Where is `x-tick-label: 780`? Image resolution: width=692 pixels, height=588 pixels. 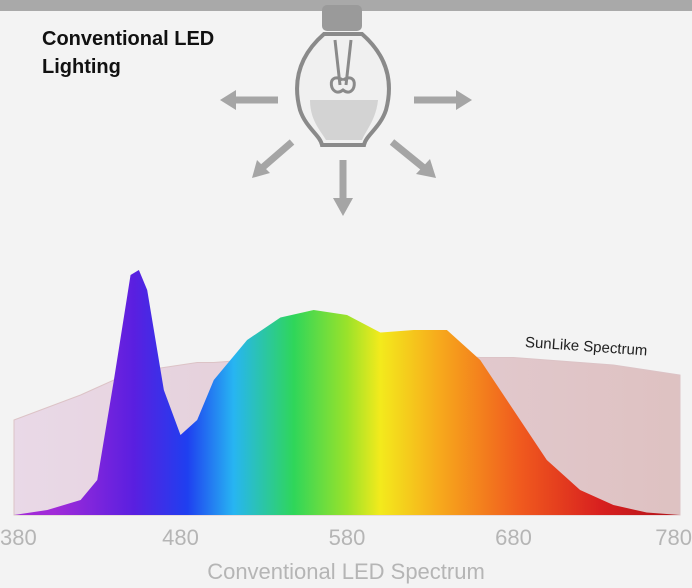
x-tick-label: 780 is located at coordinates (673, 537).